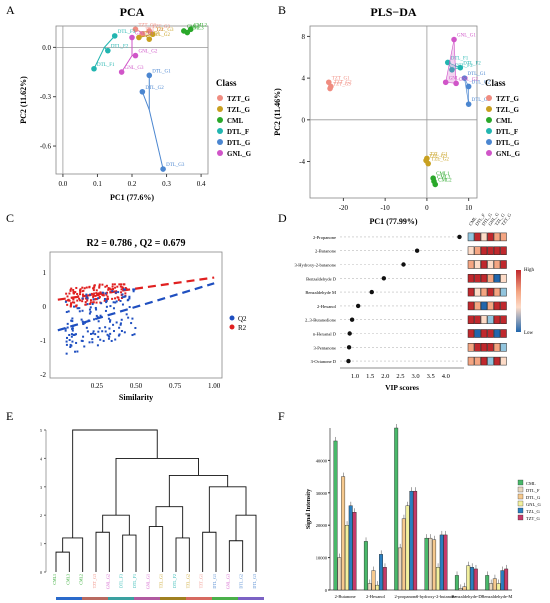 The height and width of the screenshot is (603, 550). I want to click on plsda-legend-label: CML, so click(504, 121).